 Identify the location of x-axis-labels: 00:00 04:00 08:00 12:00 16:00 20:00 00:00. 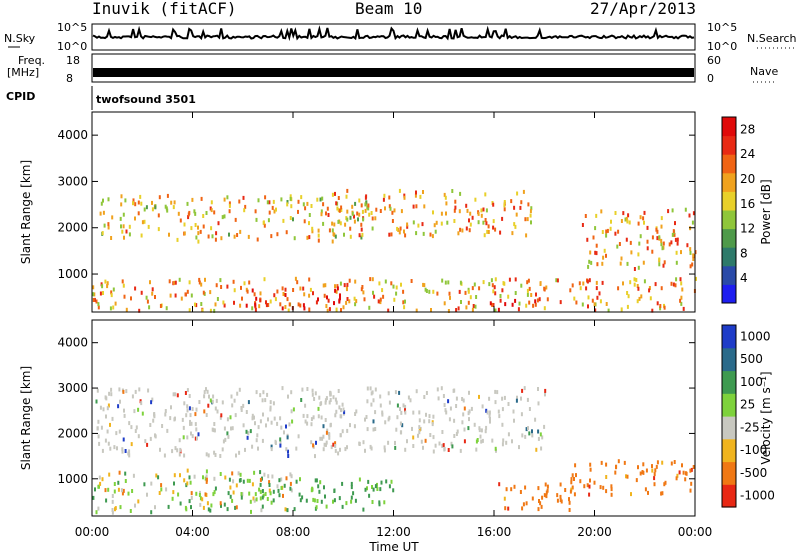
(394, 532).